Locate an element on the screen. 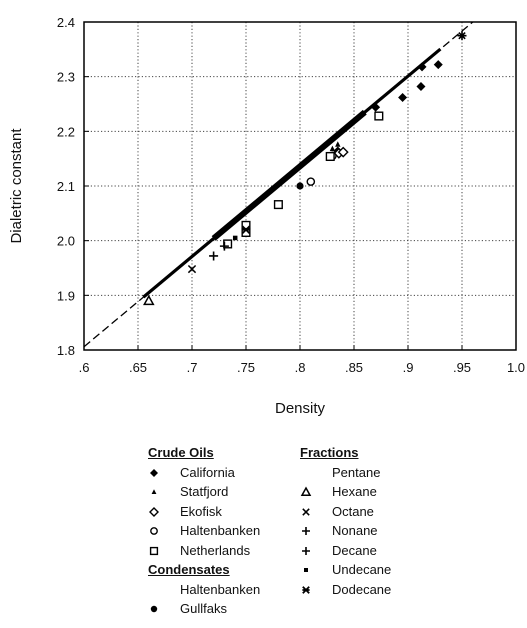 This screenshot has height=628, width=527. legend-label: Hexane is located at coordinates (354, 491).